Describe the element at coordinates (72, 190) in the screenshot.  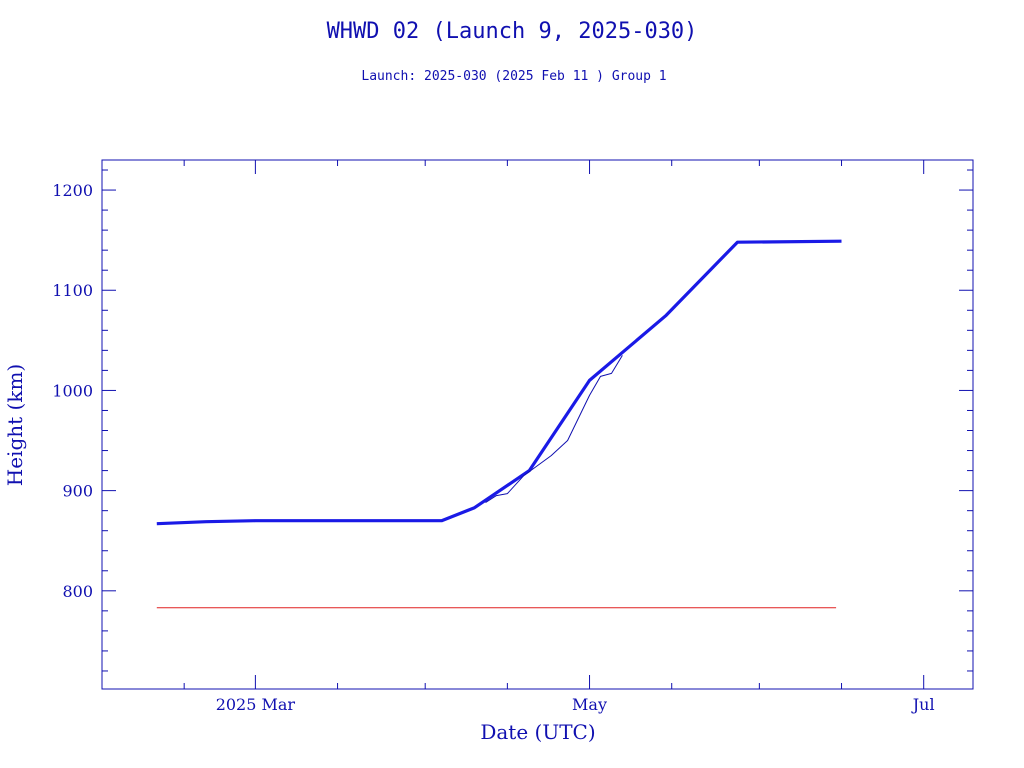
I see `y-tick-label: 1200` at that location.